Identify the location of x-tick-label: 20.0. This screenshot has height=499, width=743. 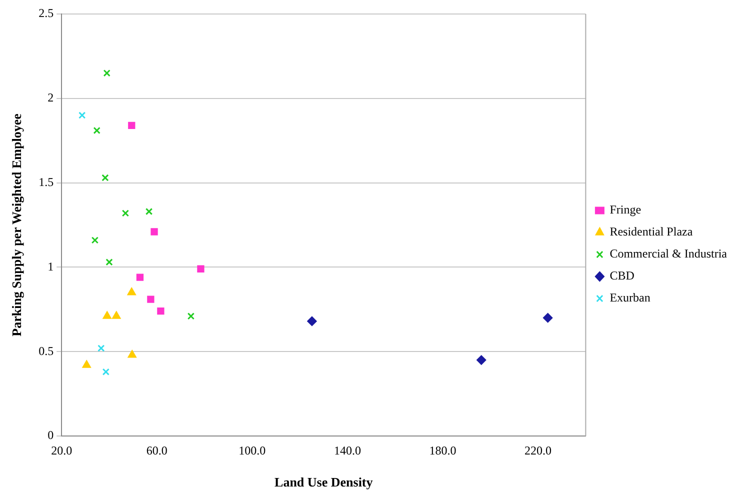
(61, 450).